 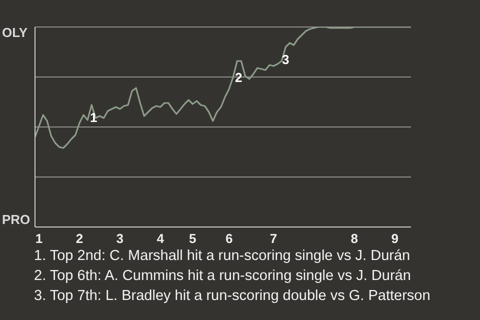 I want to click on x-tick-label: 8, so click(x=354, y=238).